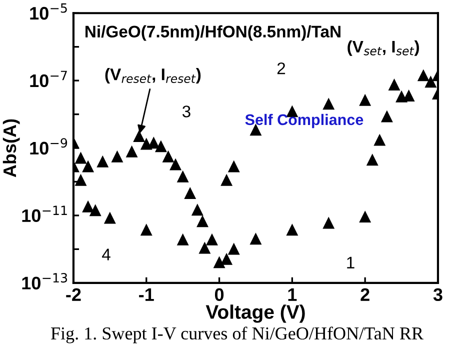  Describe the element at coordinates (48, 79) in the screenshot. I see `y-tick-label: 10$^{−7}$` at that location.